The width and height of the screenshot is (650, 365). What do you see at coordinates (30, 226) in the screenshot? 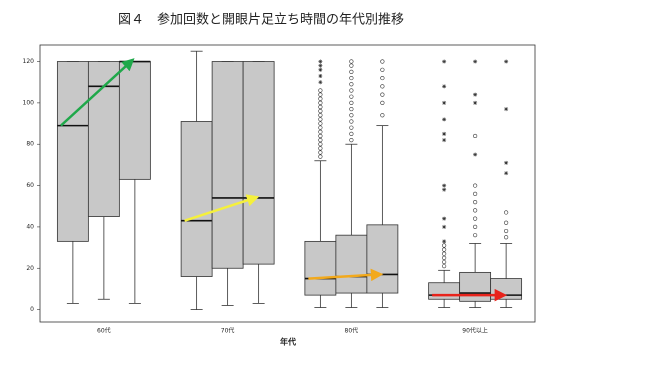
I see `y-tick-label: 40` at bounding box center [30, 226].